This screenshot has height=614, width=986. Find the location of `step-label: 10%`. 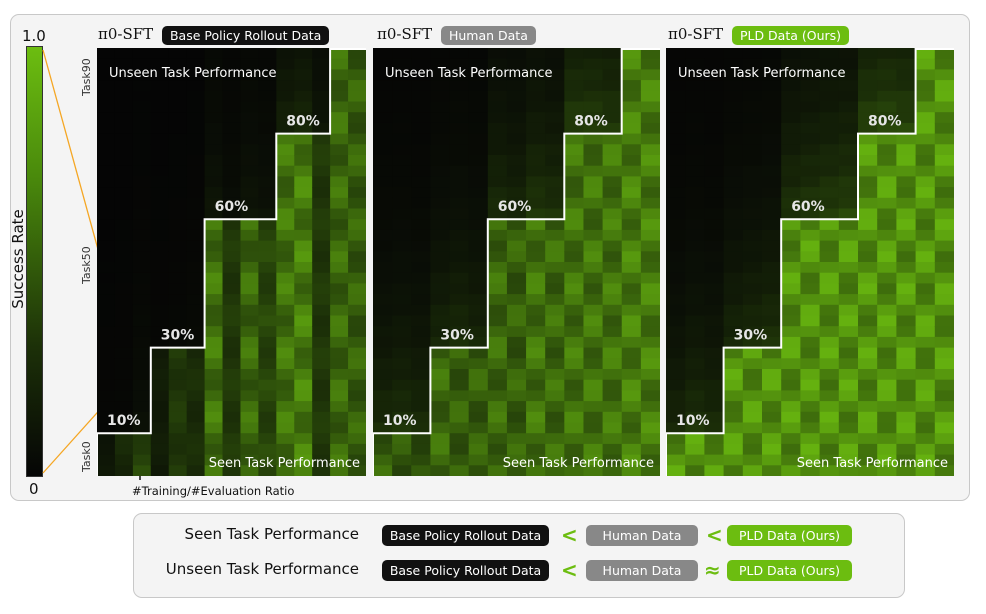

step-label: 10% is located at coordinates (693, 421).